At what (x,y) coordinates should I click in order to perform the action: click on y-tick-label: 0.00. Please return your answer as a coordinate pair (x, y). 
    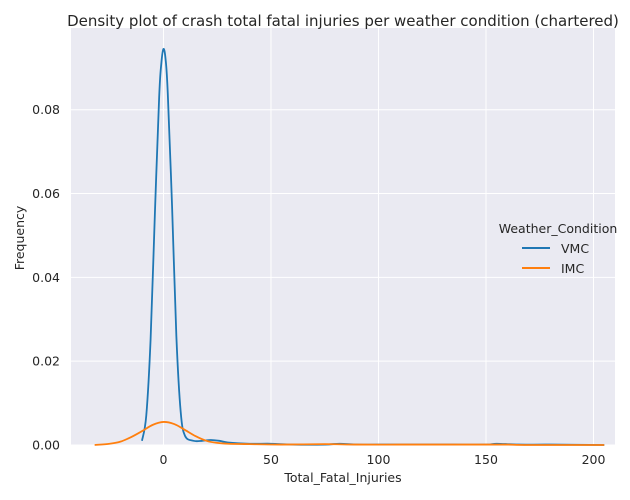
    Looking at the image, I should click on (46, 445).